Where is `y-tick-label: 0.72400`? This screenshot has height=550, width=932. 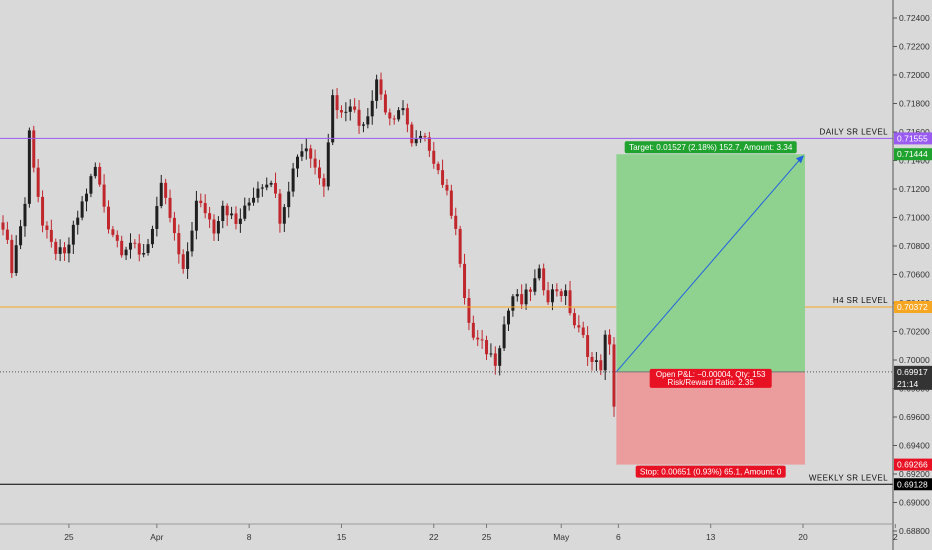
y-tick-label: 0.72400 is located at coordinates (914, 18).